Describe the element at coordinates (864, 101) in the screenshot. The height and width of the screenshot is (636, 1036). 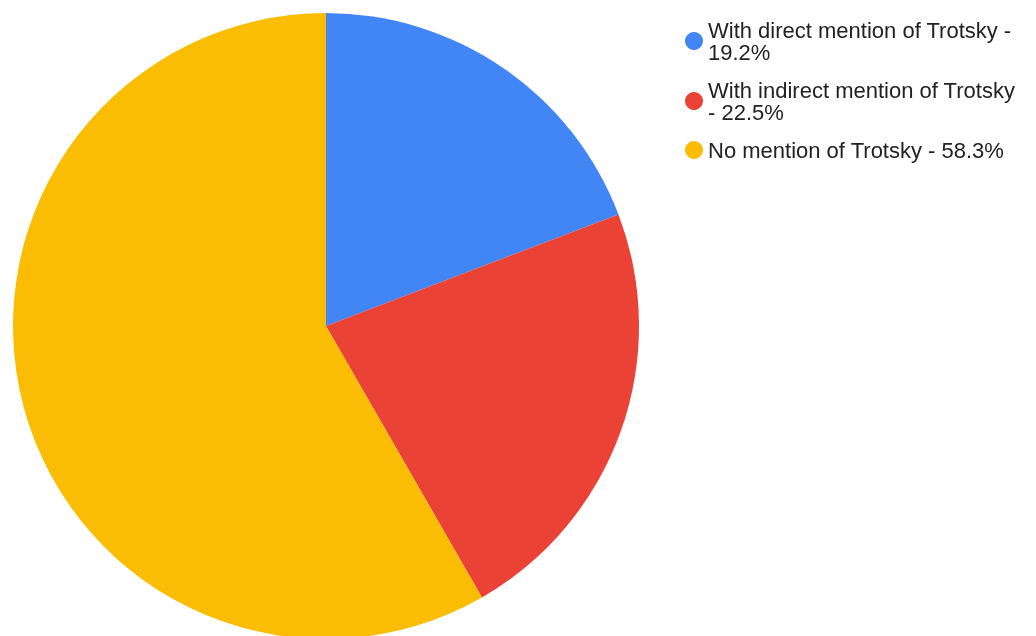
I see `legend-label: With indirect mention of Trotsky - 22.5%` at that location.